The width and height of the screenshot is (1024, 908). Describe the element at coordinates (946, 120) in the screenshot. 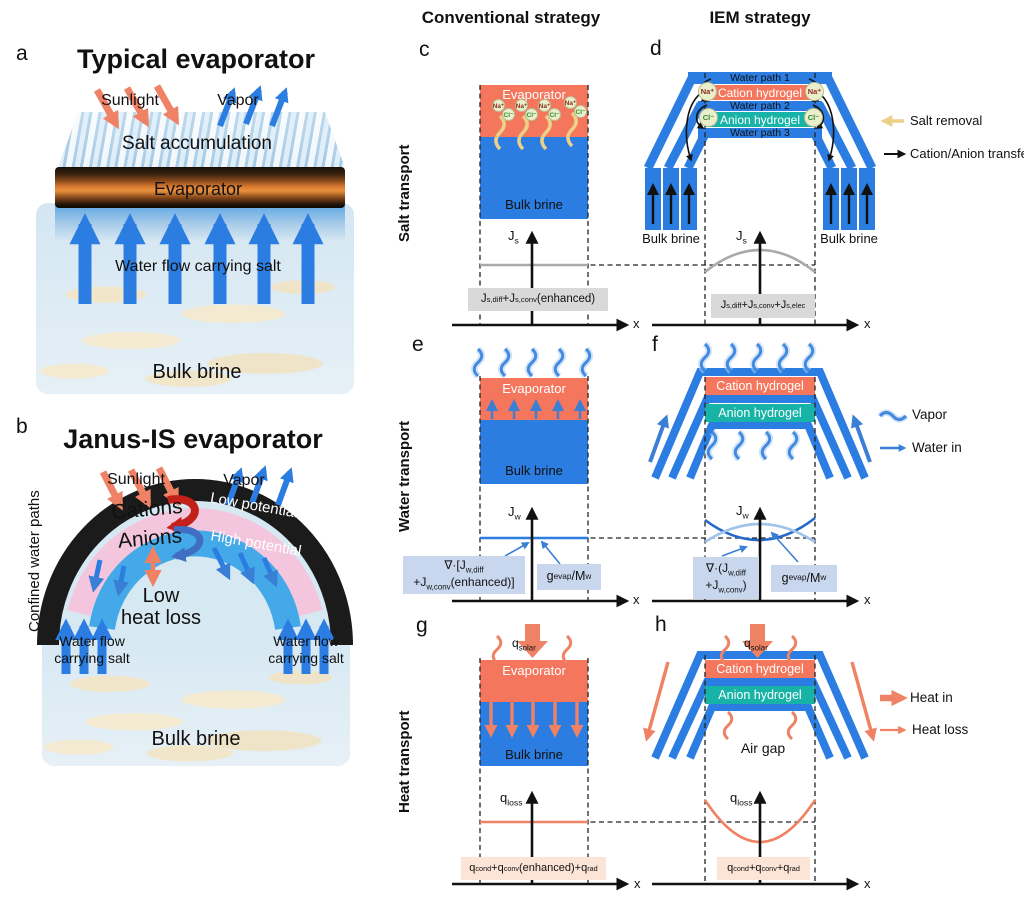

I see `legend-salt-removal: Salt removal` at that location.